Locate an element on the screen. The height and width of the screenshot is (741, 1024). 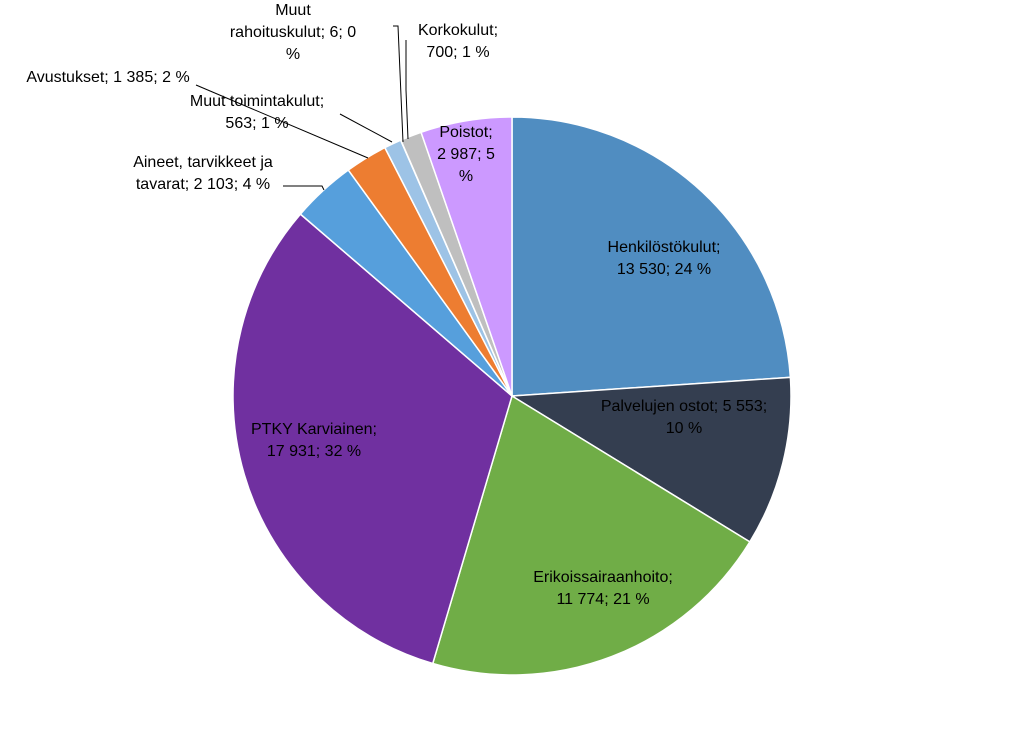
data-label: Avustukset; 1 385; 2 % is located at coordinates (107, 77).